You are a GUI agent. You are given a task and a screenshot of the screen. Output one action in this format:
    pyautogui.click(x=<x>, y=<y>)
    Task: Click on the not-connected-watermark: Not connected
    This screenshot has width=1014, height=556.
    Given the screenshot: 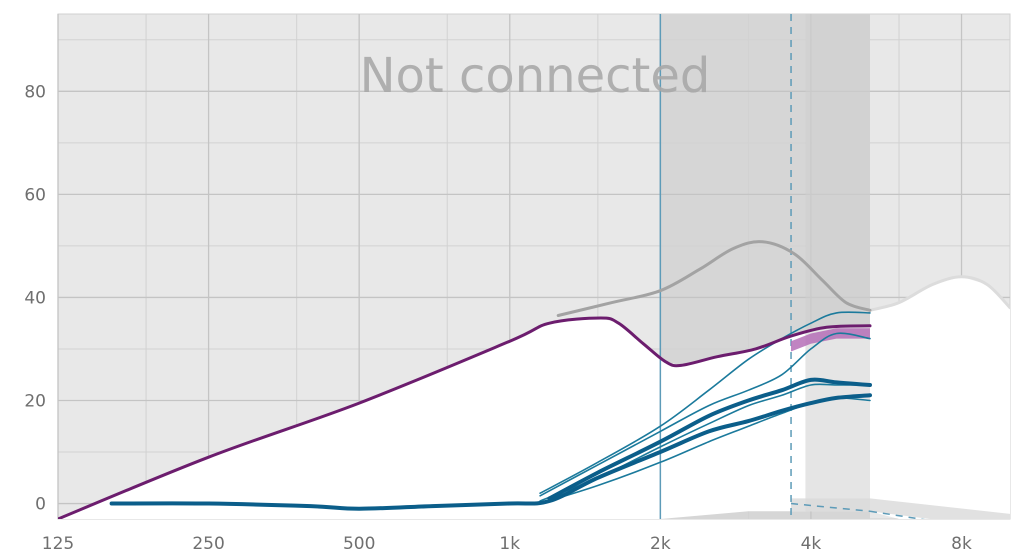 What is the action you would take?
    pyautogui.click(x=535, y=76)
    